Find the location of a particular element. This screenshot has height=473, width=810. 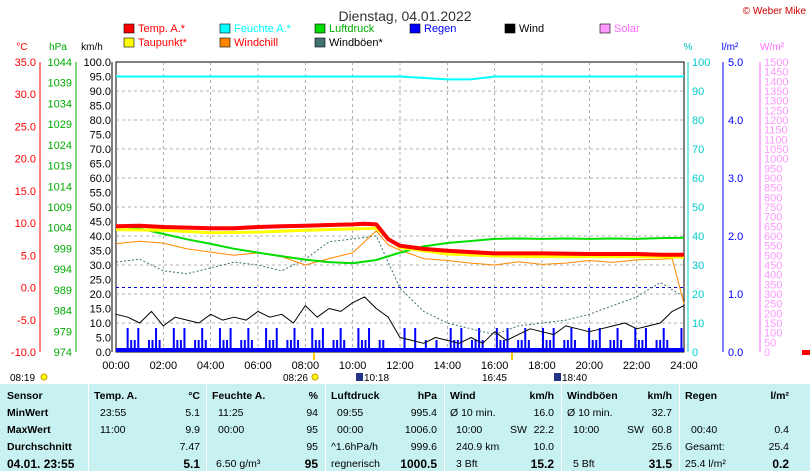

solar-tick-label: 100 is located at coordinates (773, 334).